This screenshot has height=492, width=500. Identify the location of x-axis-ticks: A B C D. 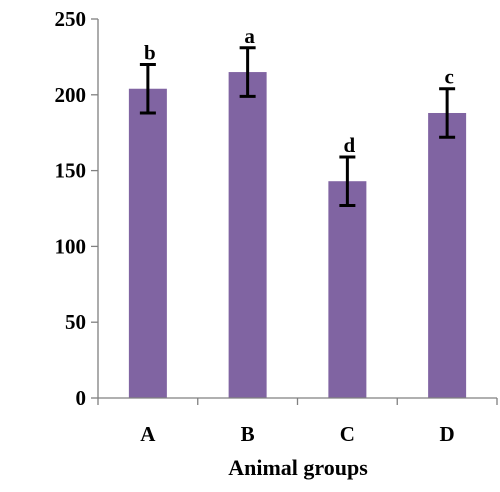
(297, 422).